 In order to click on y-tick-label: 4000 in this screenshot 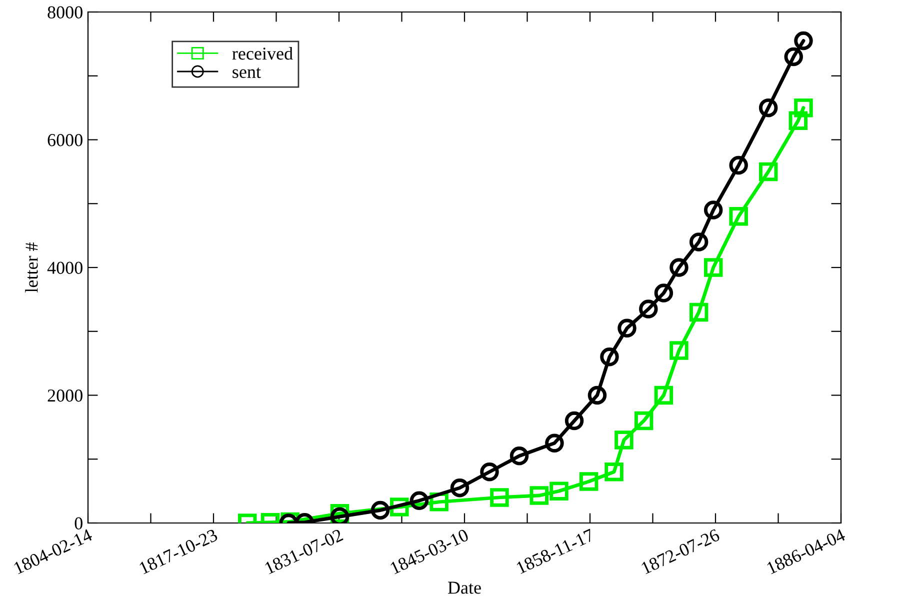, I will do `click(64, 268)`.